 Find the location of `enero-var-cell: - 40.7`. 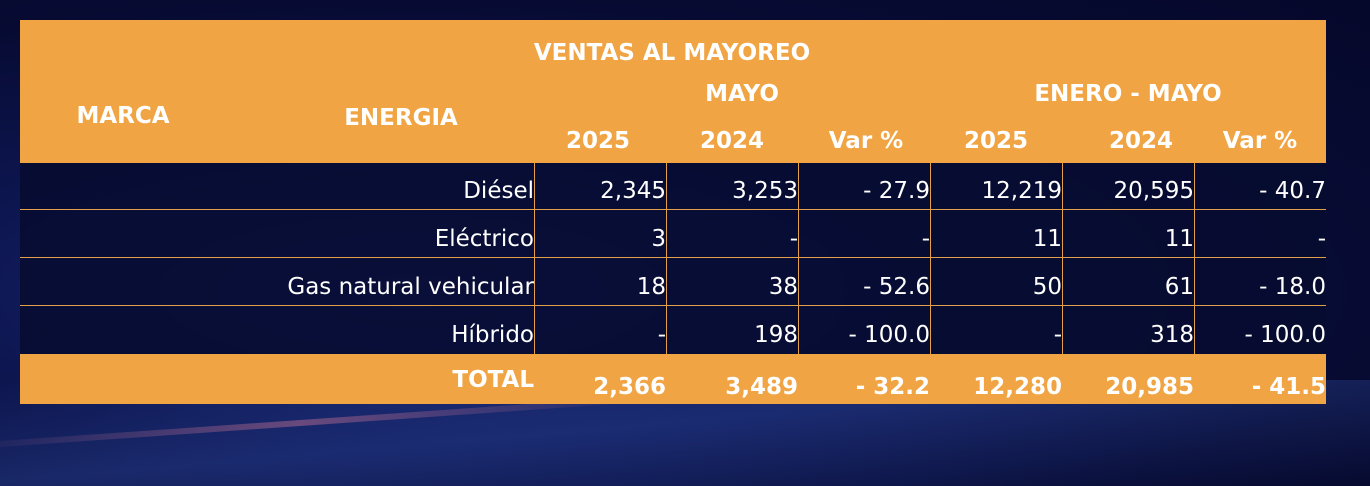

enero-var-cell: - 40.7 is located at coordinates (1292, 191).